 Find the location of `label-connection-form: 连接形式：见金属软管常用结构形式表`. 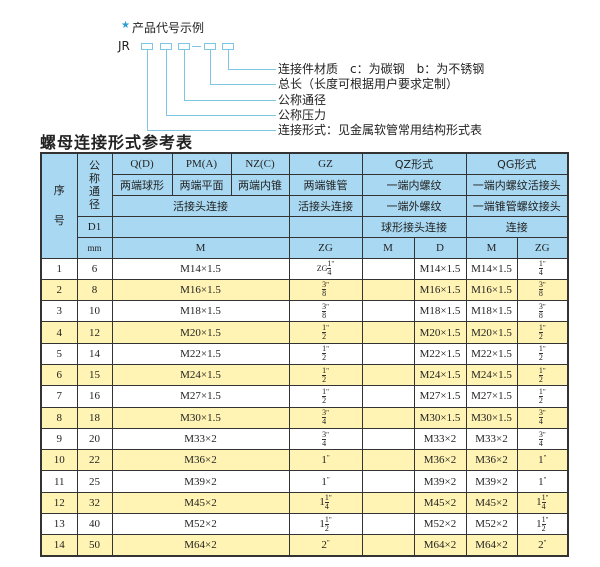

label-connection-form: 连接形式：见金属软管常用结构形式表 is located at coordinates (380, 130).